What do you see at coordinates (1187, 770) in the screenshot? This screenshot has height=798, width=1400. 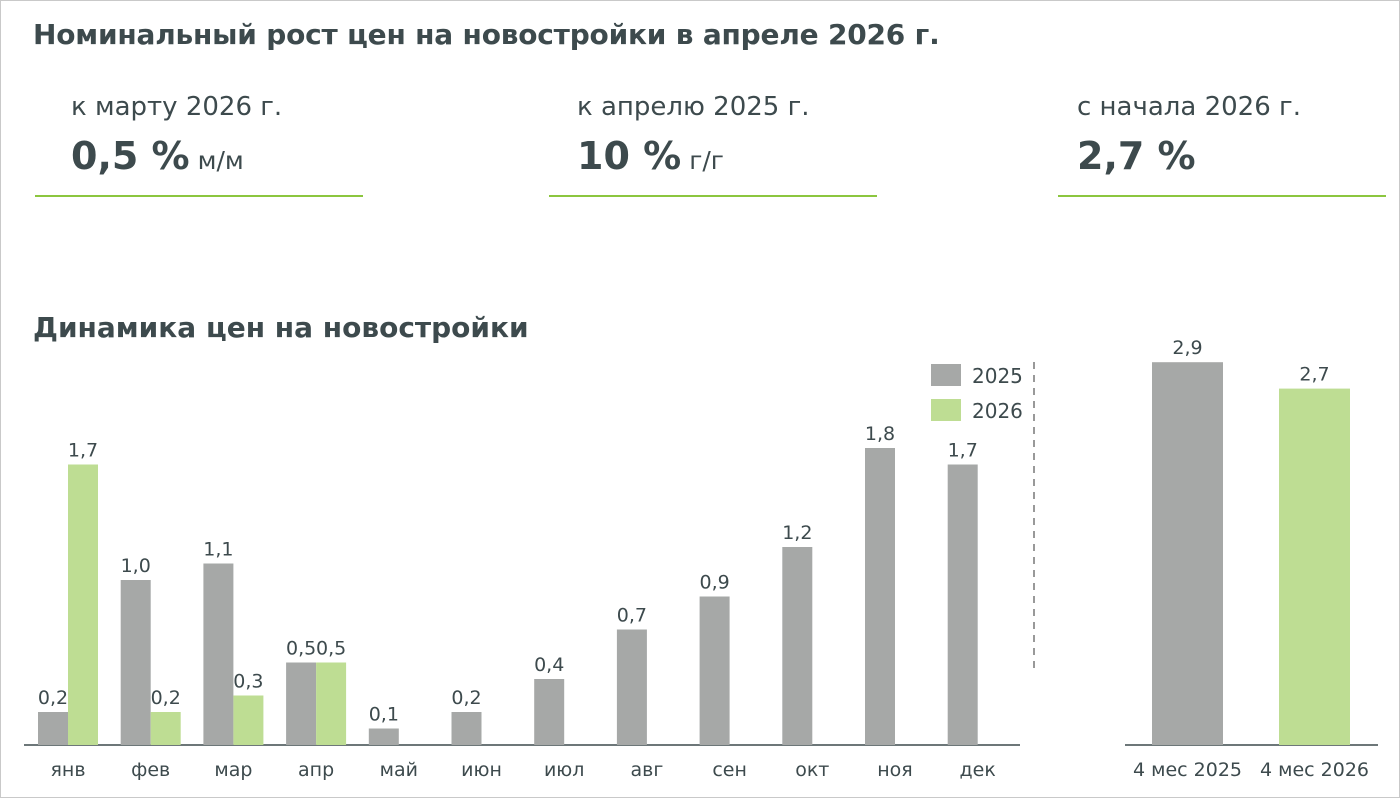 I see `x-tick-label: 4 мес 2025` at bounding box center [1187, 770].